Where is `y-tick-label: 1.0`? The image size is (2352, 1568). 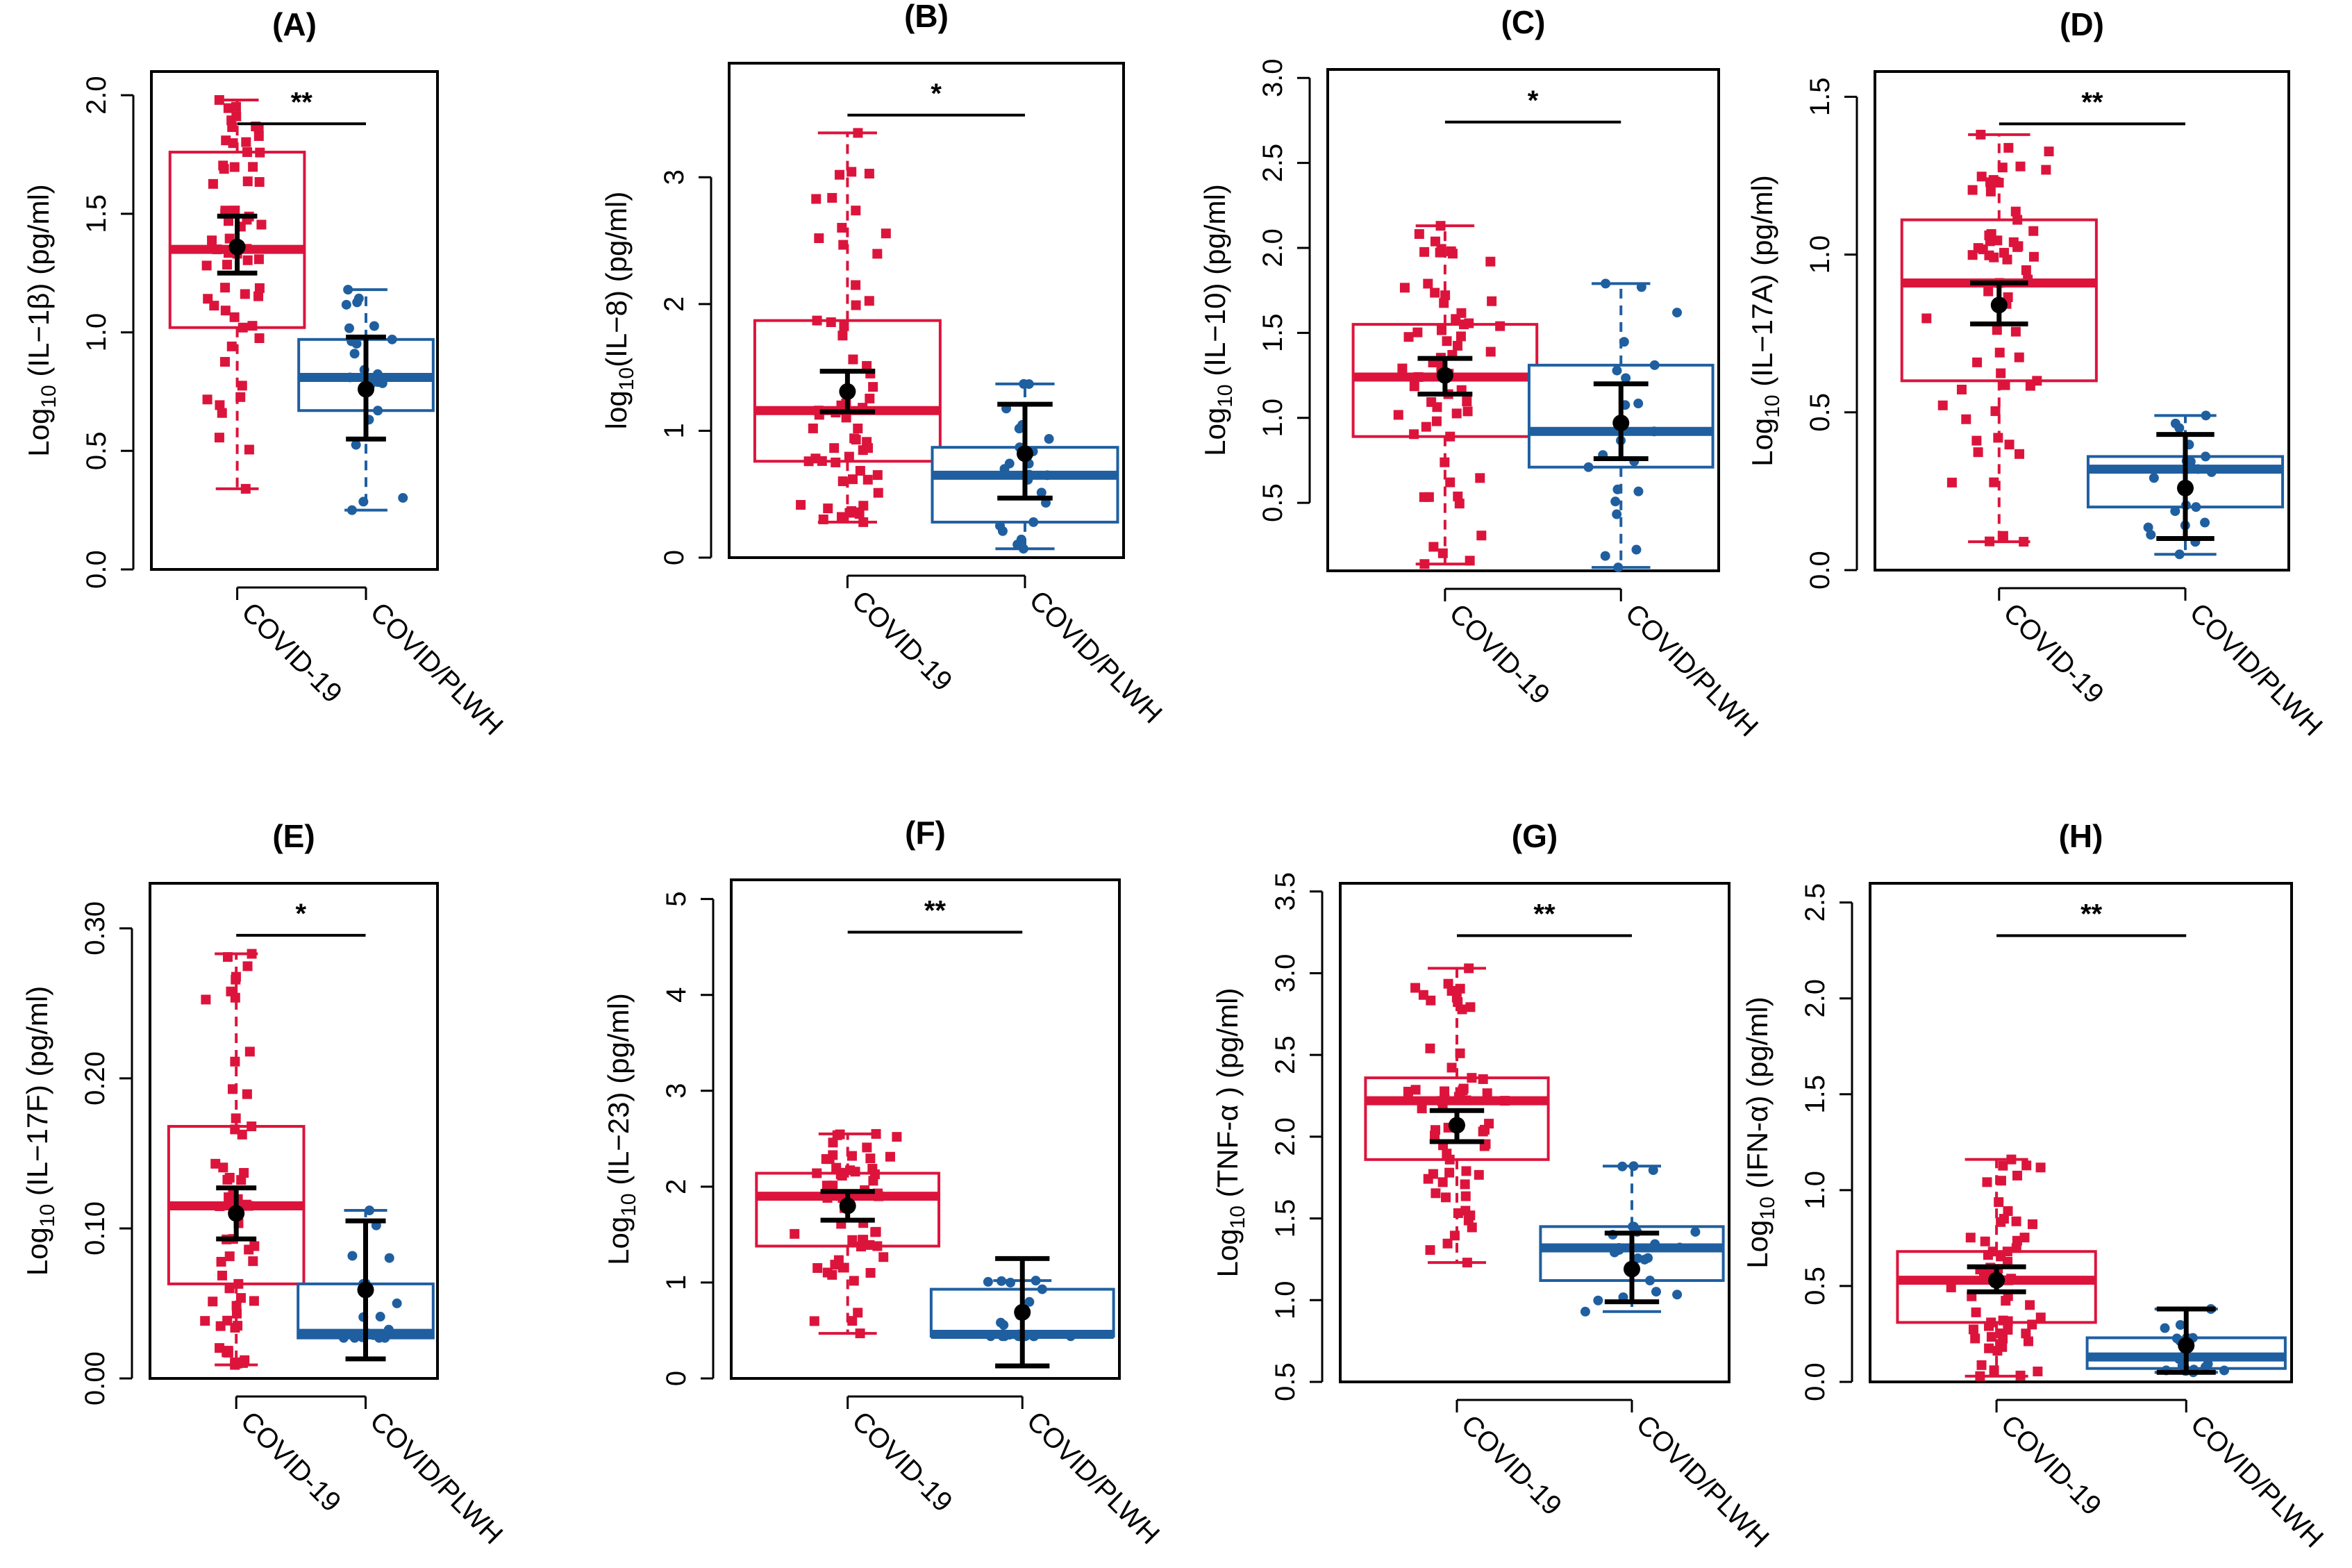
y-tick-label: 1.0 is located at coordinates (1273, 418).